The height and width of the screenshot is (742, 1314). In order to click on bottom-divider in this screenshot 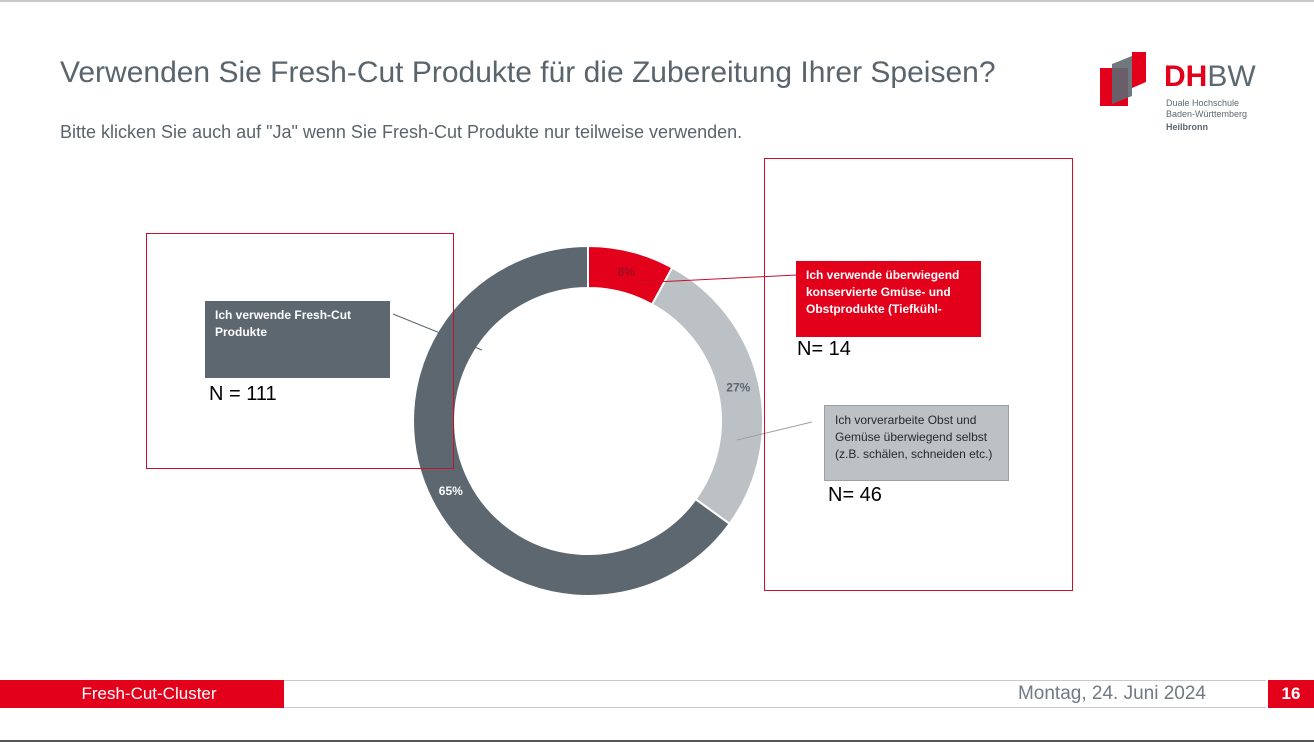, I will do `click(657, 741)`.